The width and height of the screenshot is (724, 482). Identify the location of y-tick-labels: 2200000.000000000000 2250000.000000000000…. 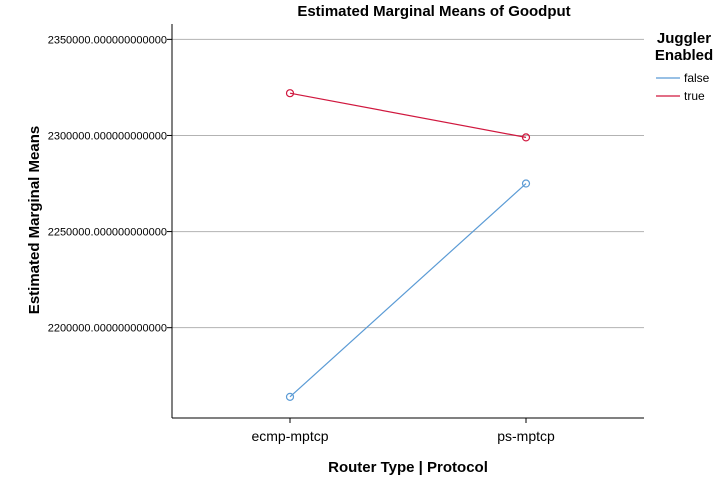
(110, 184).